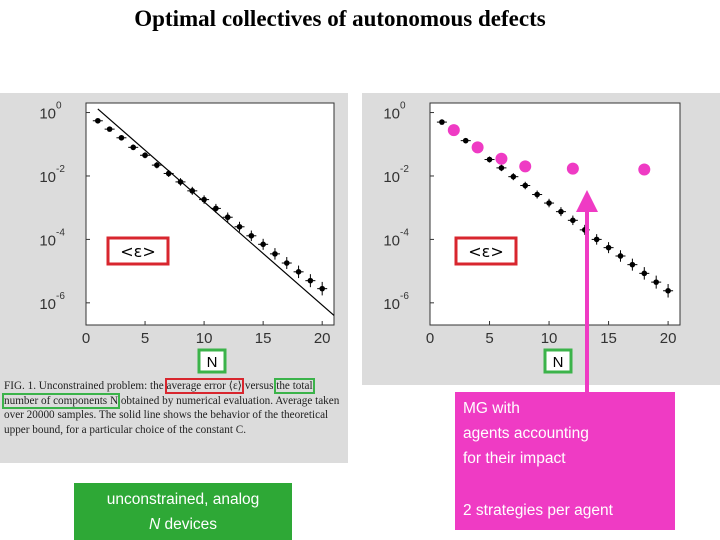 The width and height of the screenshot is (720, 540). Describe the element at coordinates (84, 386) in the screenshot. I see `caption-prefix: FIG. 1. Unconstrained problem: the` at that location.